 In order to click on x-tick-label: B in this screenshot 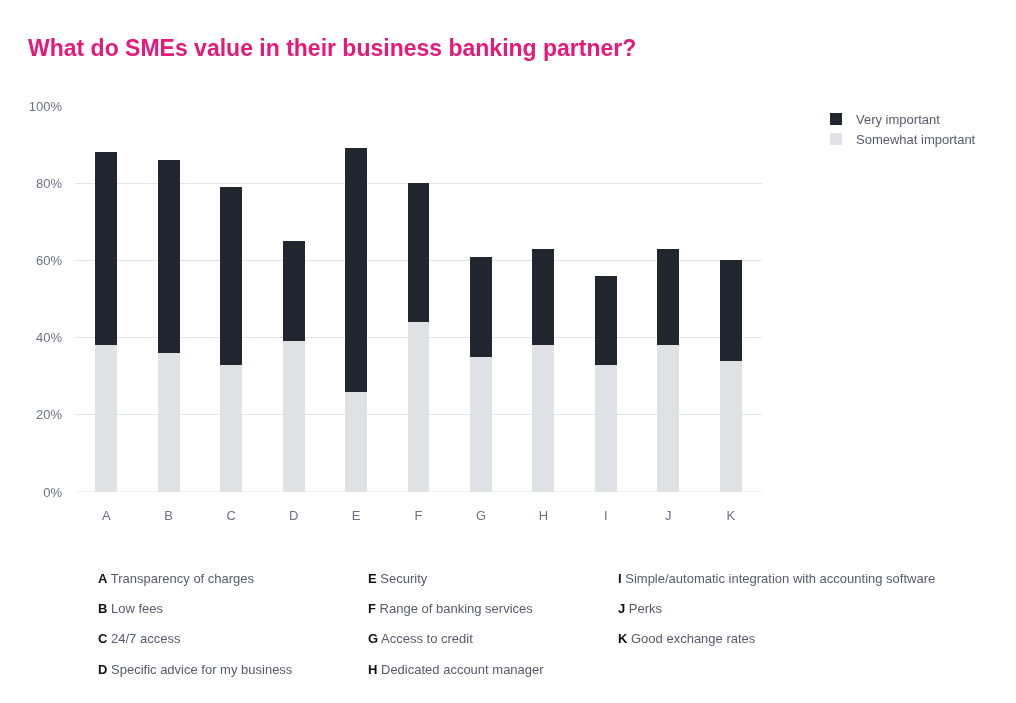, I will do `click(169, 515)`.